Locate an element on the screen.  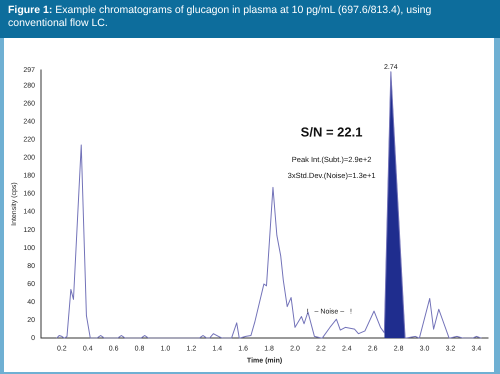
annotation: S/N = 22.1 is located at coordinates (331, 132).